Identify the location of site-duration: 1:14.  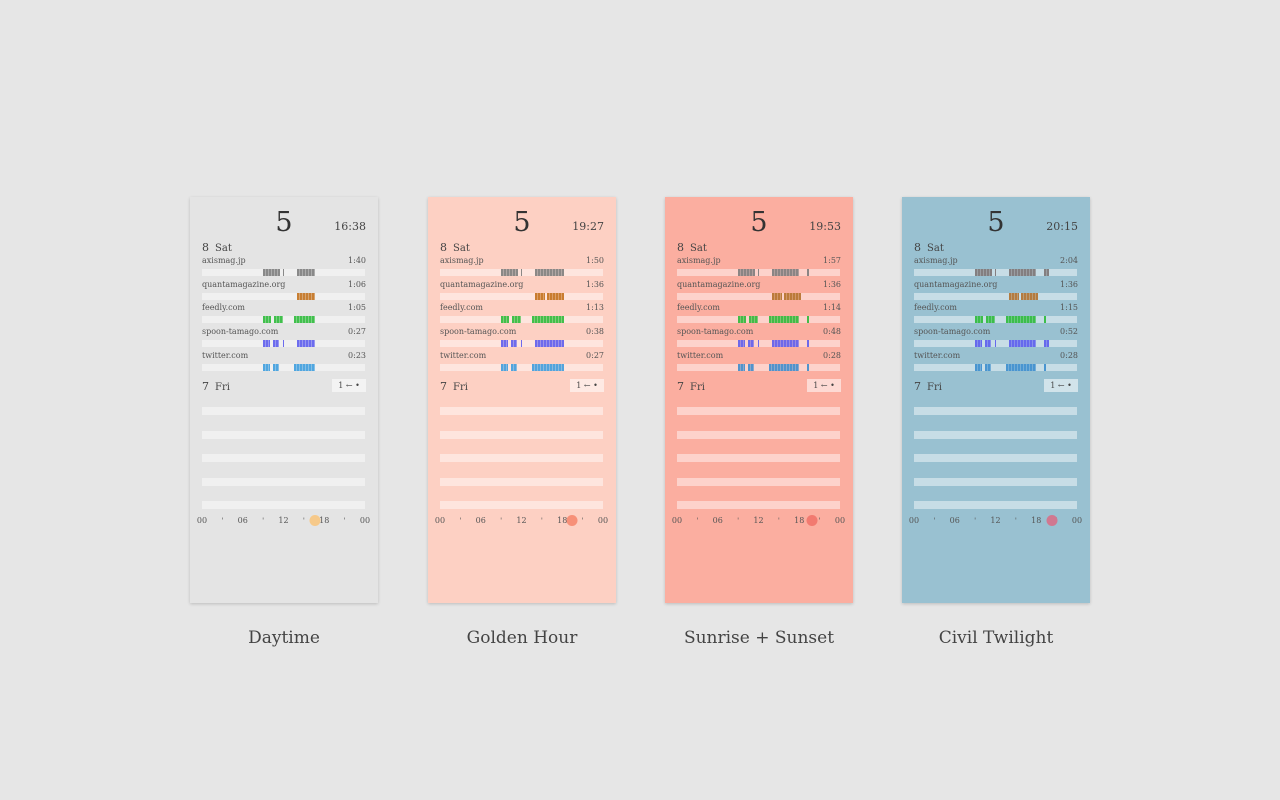
(832, 308).